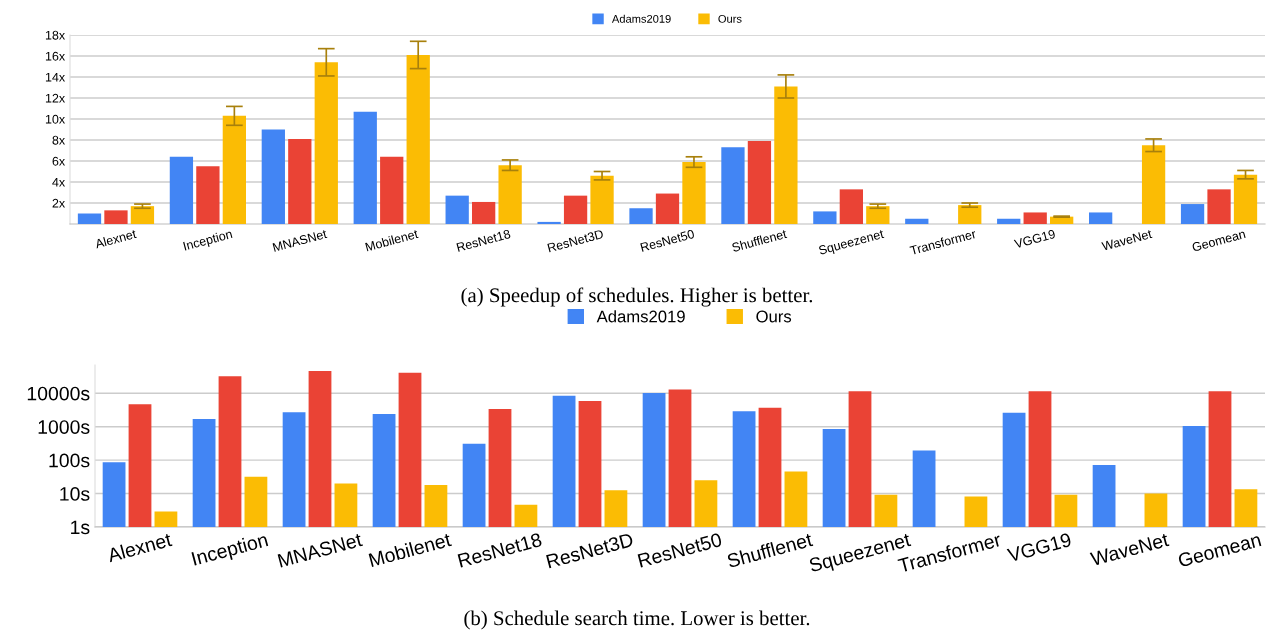 The image size is (1274, 634). I want to click on y-tick-label: 14x, so click(55, 77).